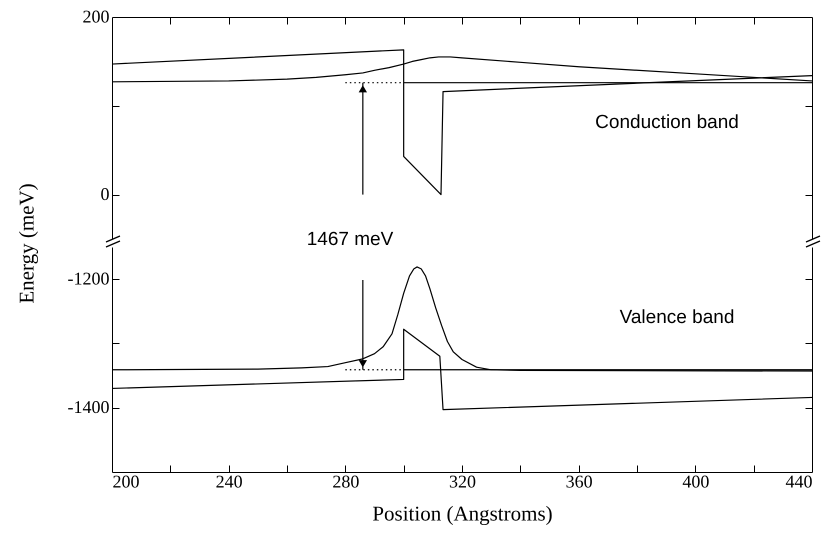  I want to click on y-axis-title: Energy (meV), so click(26, 243).